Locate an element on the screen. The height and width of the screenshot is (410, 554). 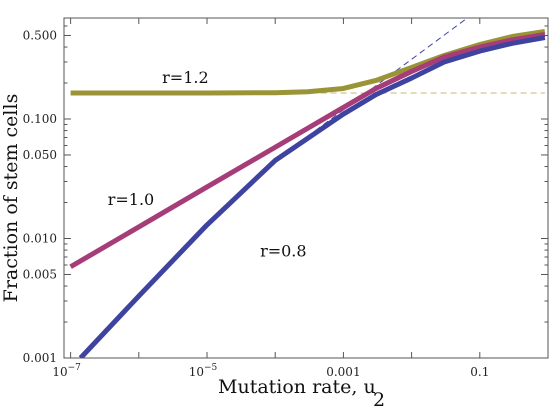
x-axis-title-subscript: 2 is located at coordinates (379, 399).